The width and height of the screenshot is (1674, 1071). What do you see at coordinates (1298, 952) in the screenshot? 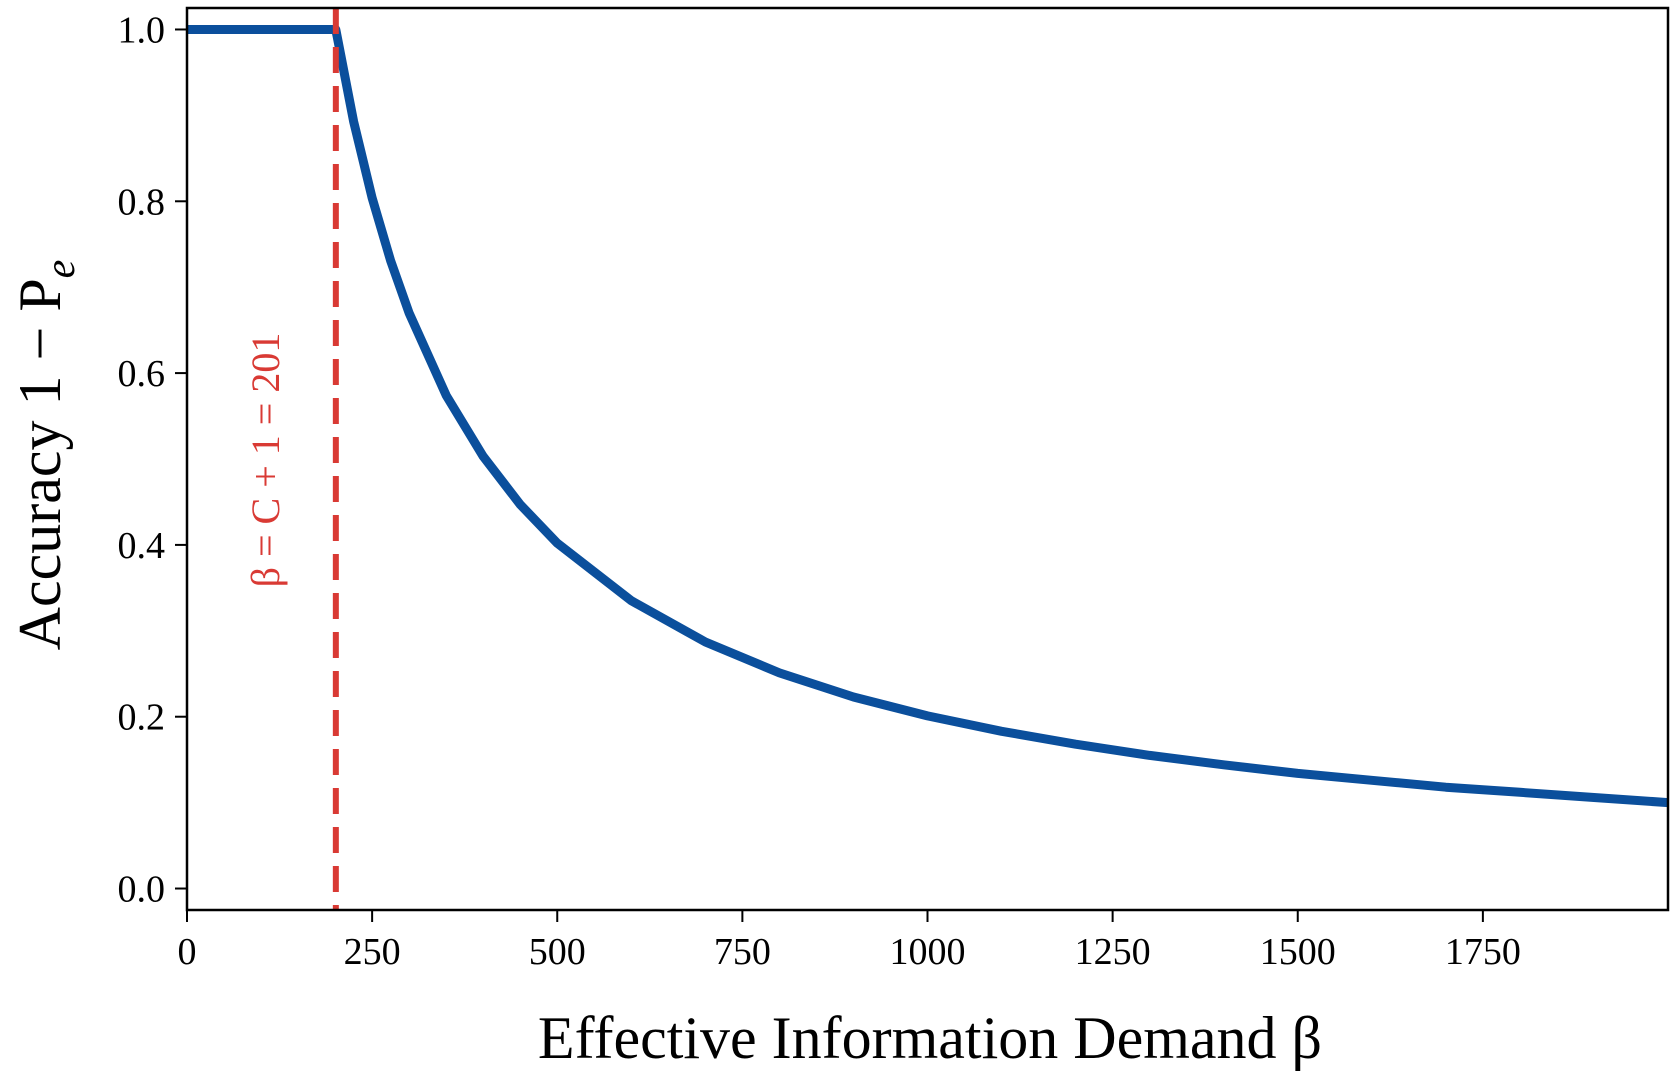
I see `x-tick-label: 1500` at bounding box center [1298, 952].